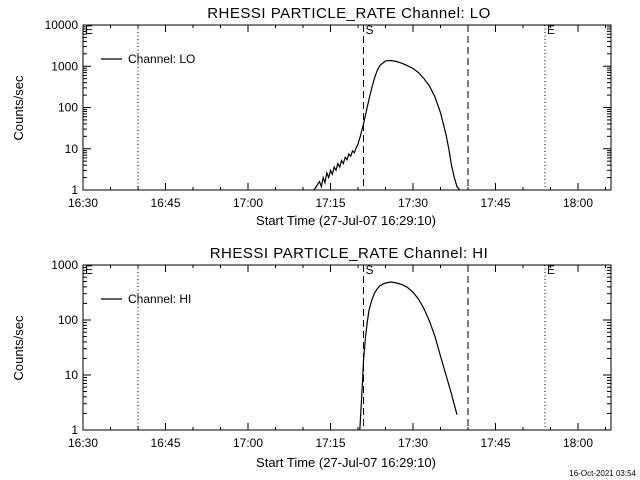  Describe the element at coordinates (349, 253) in the screenshot. I see `chart-title: RHESSI PARTICLE_RATE Channel: HI` at that location.